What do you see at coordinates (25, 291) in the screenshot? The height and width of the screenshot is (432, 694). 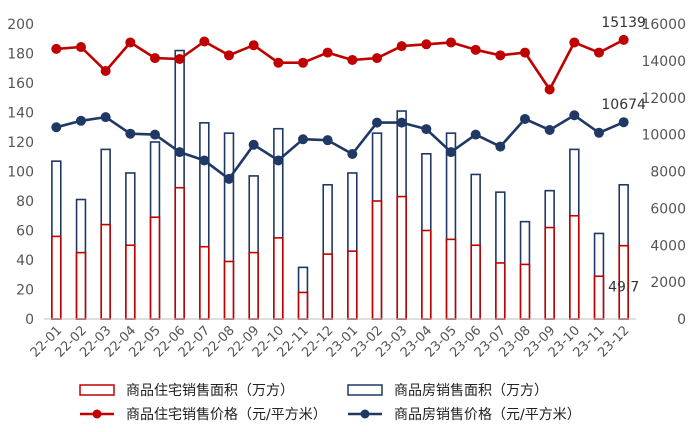 I see `left-tick-label: 20` at bounding box center [25, 291].